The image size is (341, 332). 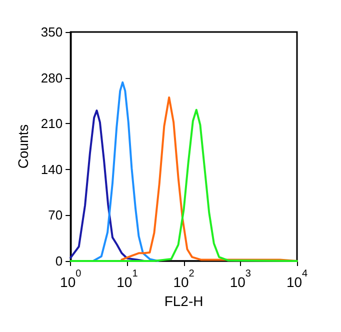 I want to click on y-tick-label: 350, so click(x=51, y=32).